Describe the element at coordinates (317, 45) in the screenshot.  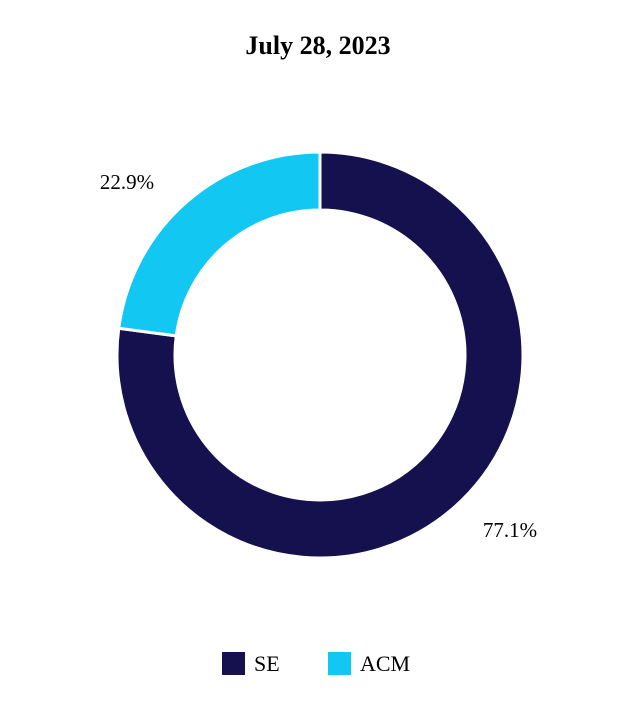
I see `chart-title: July 28, 2023` at that location.